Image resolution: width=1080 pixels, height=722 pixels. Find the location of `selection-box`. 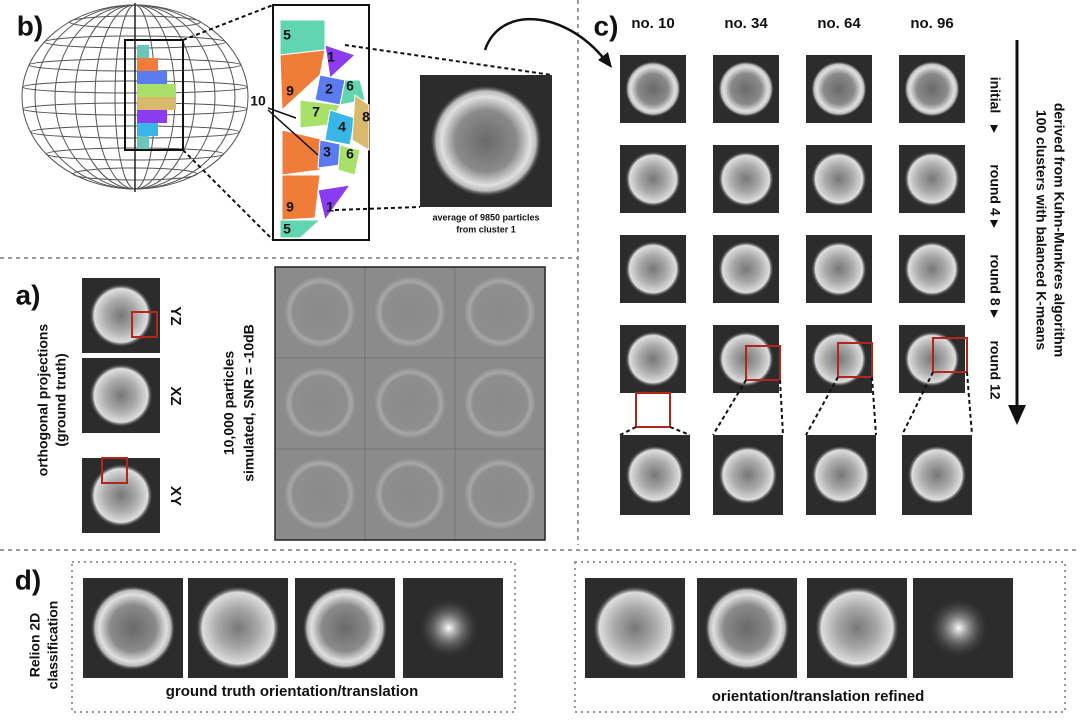

selection-box is located at coordinates (154, 95).